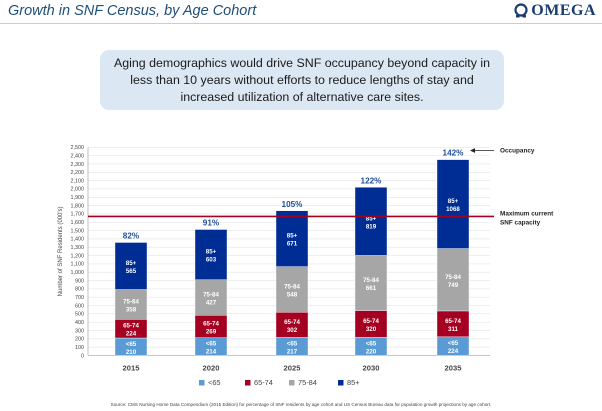 This screenshot has width=602, height=411. I want to click on legend-label: 85+, so click(353, 382).